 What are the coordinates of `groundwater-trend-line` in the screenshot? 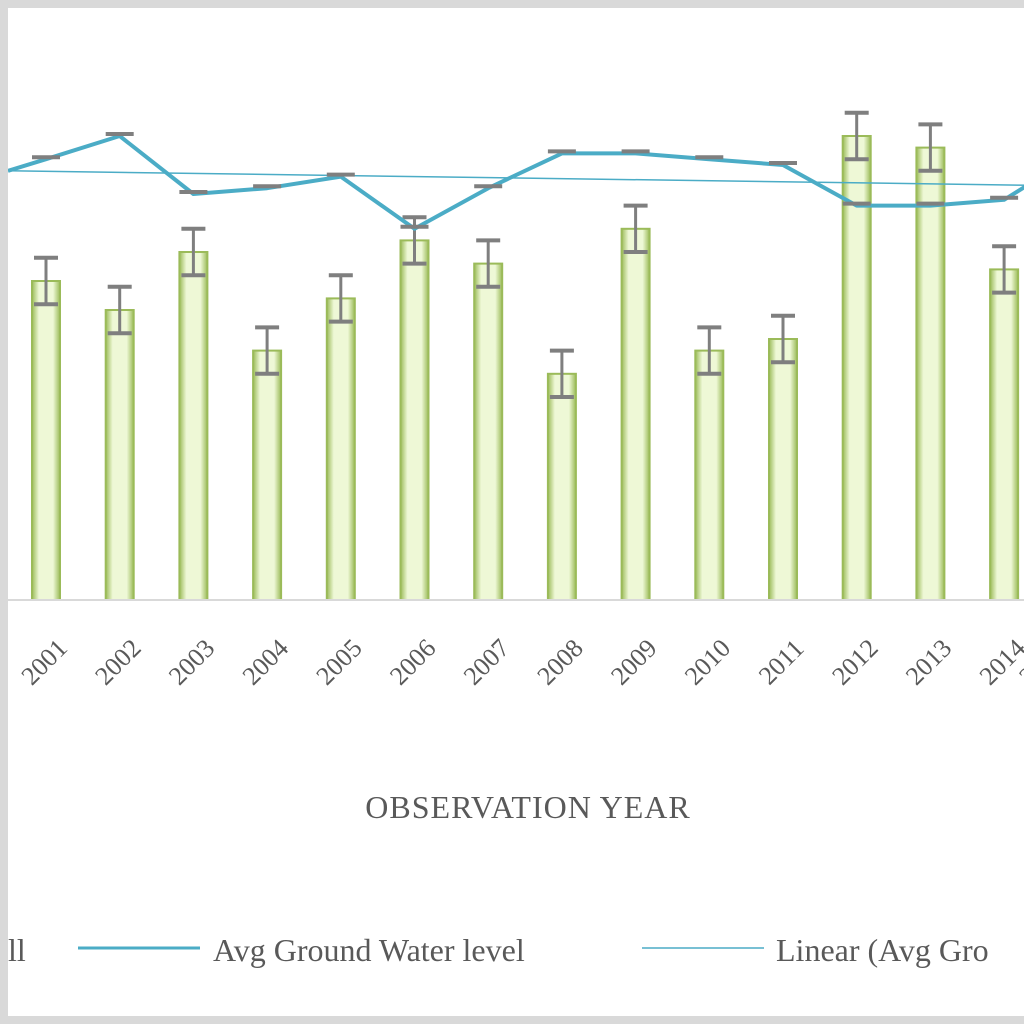 It's located at (516, 178).